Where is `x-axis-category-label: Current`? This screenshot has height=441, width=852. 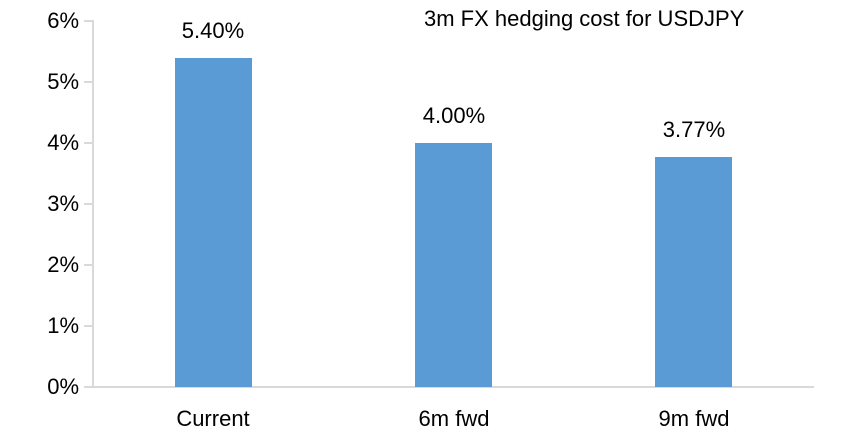
x-axis-category-label: Current is located at coordinates (213, 418).